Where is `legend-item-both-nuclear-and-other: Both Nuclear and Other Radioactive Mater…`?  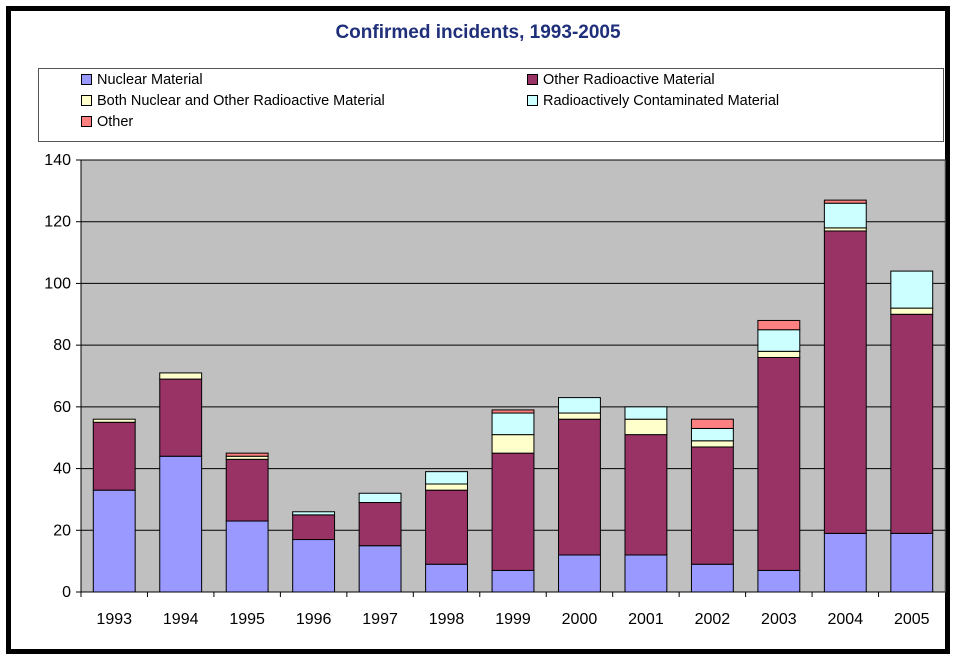
legend-item-both-nuclear-and-other: Both Nuclear and Other Radioactive Mater… is located at coordinates (233, 101).